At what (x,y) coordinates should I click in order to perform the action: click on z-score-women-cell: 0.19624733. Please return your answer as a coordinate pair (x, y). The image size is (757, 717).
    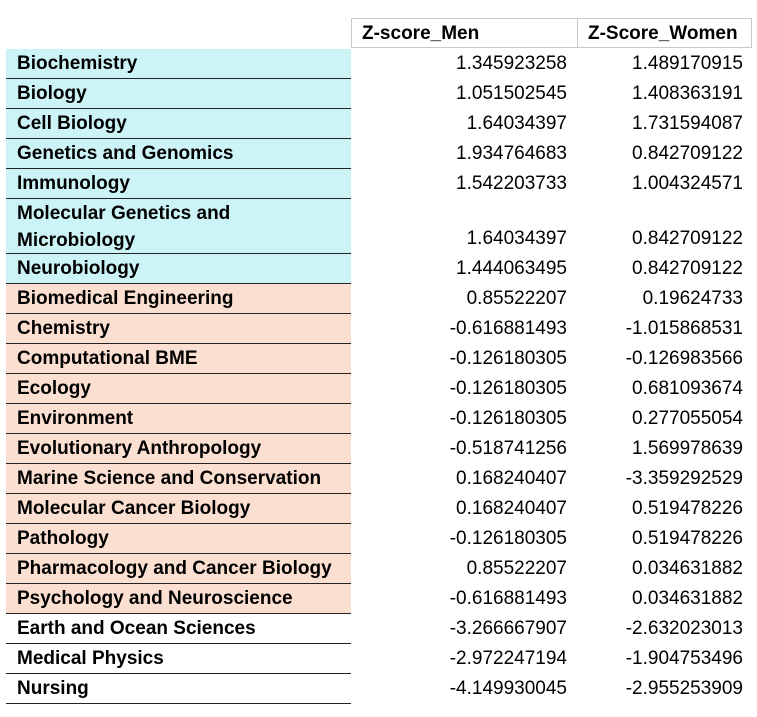
    Looking at the image, I should click on (692, 298).